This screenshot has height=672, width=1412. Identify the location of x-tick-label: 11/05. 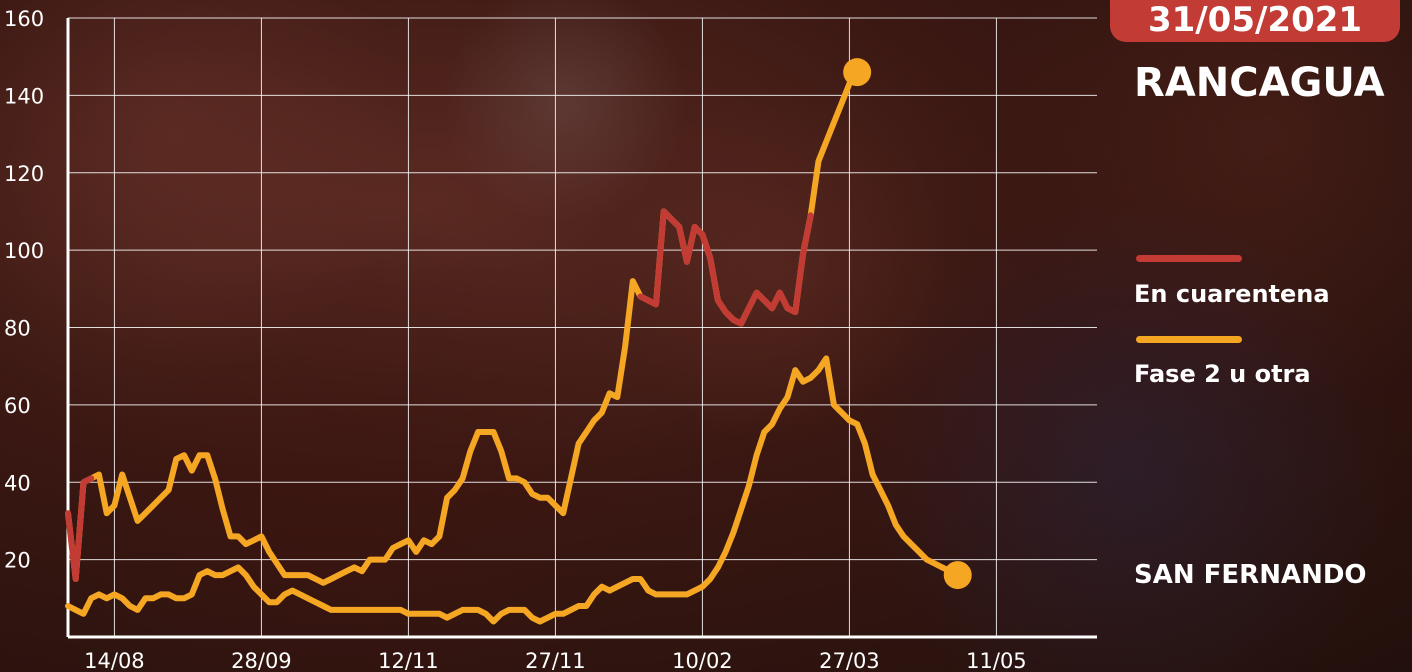
(996, 660).